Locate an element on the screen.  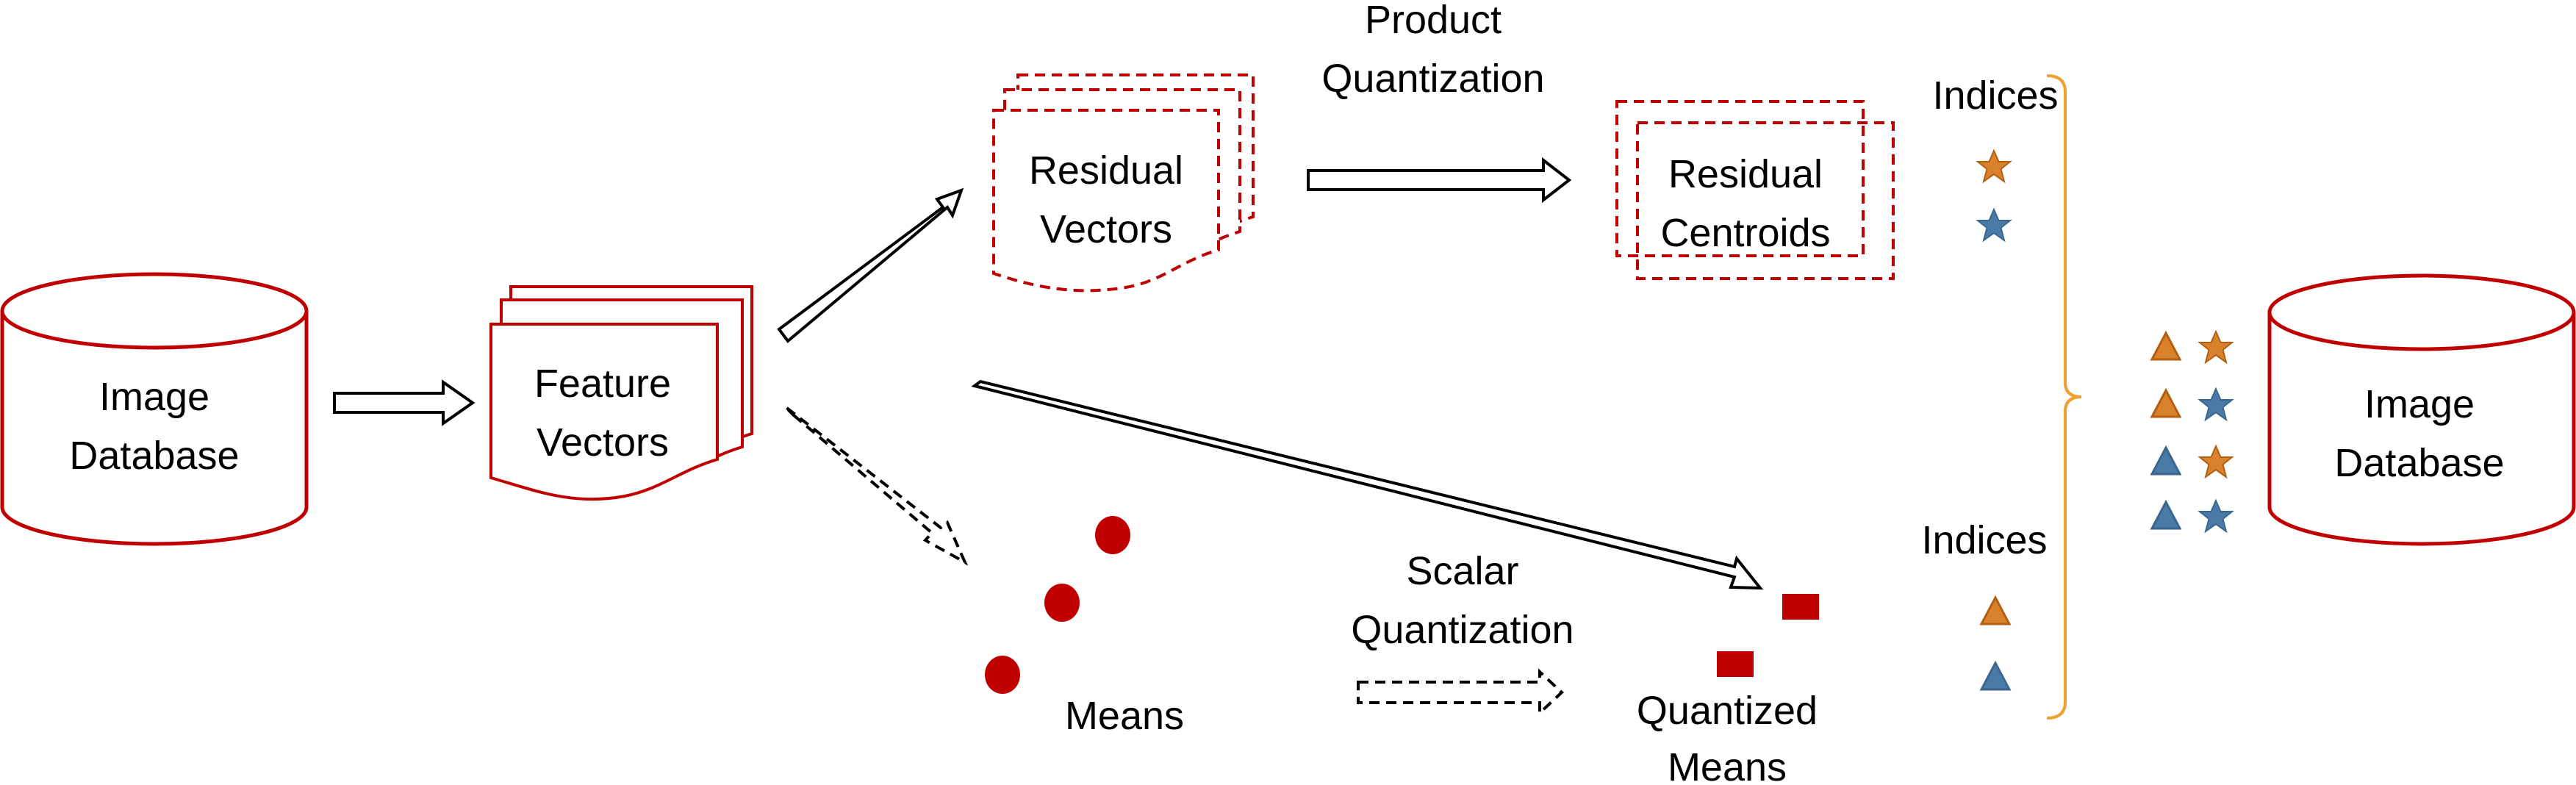
source-image-database is located at coordinates (154, 409).